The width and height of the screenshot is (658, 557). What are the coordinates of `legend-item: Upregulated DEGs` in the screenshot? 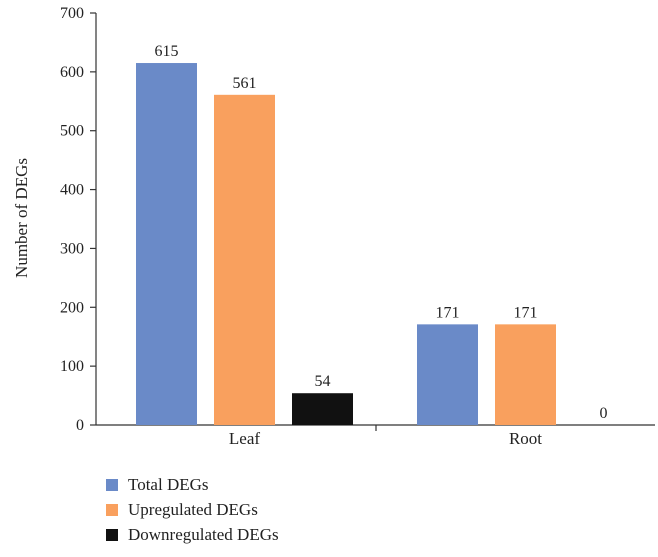 It's located at (192, 509).